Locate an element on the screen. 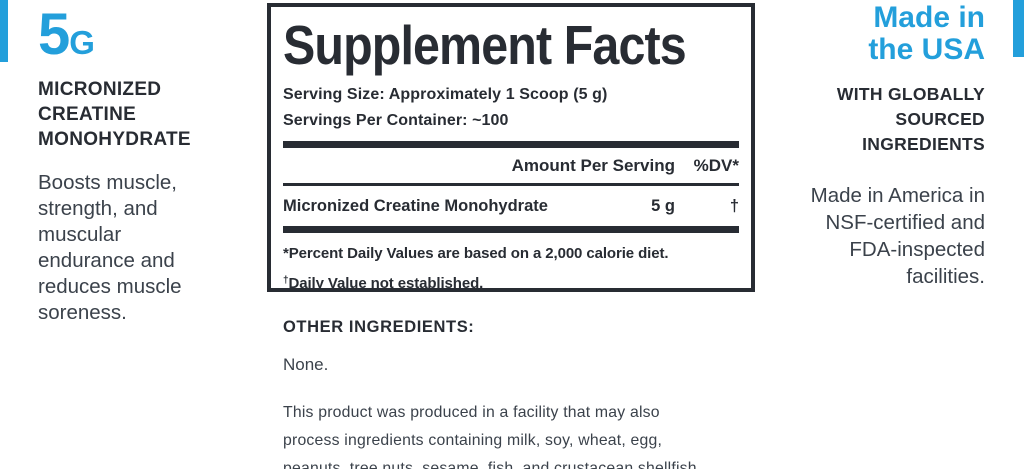  facts-header-row: Amount Per Serving %DV* is located at coordinates (511, 165).